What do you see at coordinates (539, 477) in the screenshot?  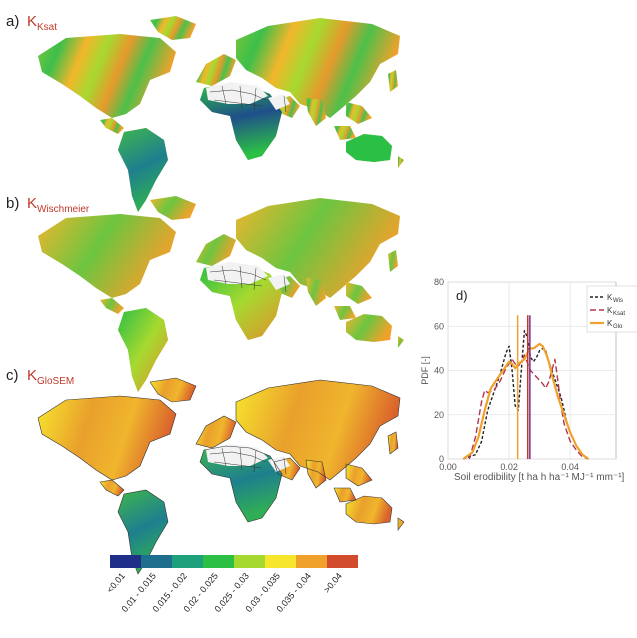 I see `x-axis-label: Soil erodibility [t ha h ha⁻¹ MJ⁻¹ mm⁻¹]` at bounding box center [539, 477].